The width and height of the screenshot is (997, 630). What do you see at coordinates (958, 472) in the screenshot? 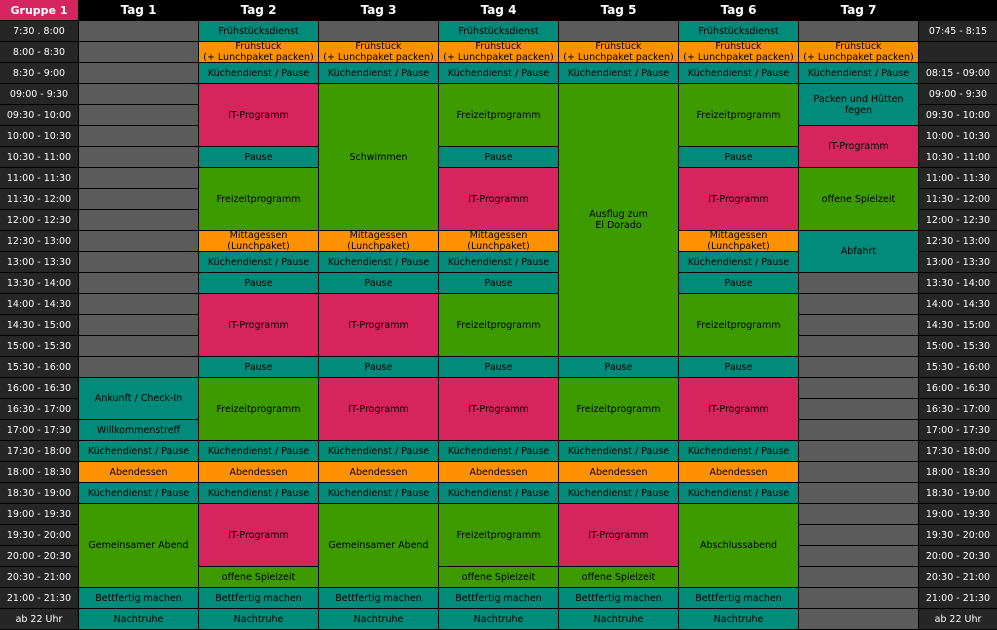
I see `time-slot-right: 18:00 - 18:30` at bounding box center [958, 472].